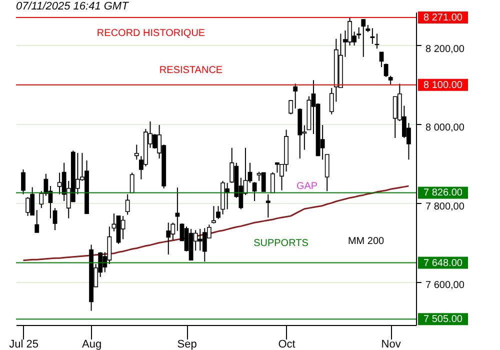  I want to click on x-tick-label: Oct, so click(287, 344).